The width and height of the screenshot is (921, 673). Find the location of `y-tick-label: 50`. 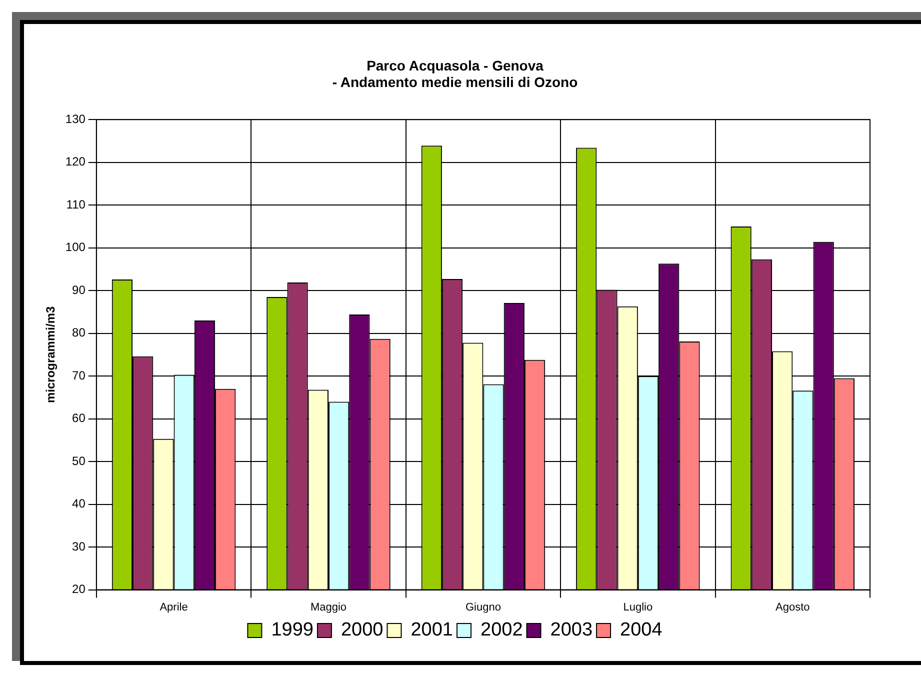

y-tick-label: 50 is located at coordinates (79, 461).